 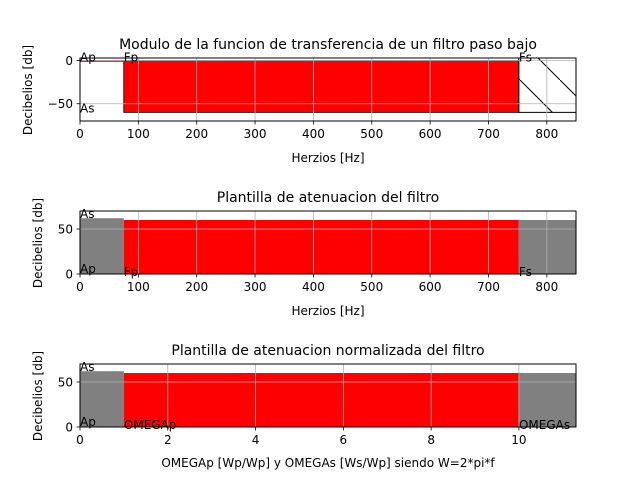 What do you see at coordinates (321, 86) in the screenshot?
I see `transition-band-rect` at bounding box center [321, 86].